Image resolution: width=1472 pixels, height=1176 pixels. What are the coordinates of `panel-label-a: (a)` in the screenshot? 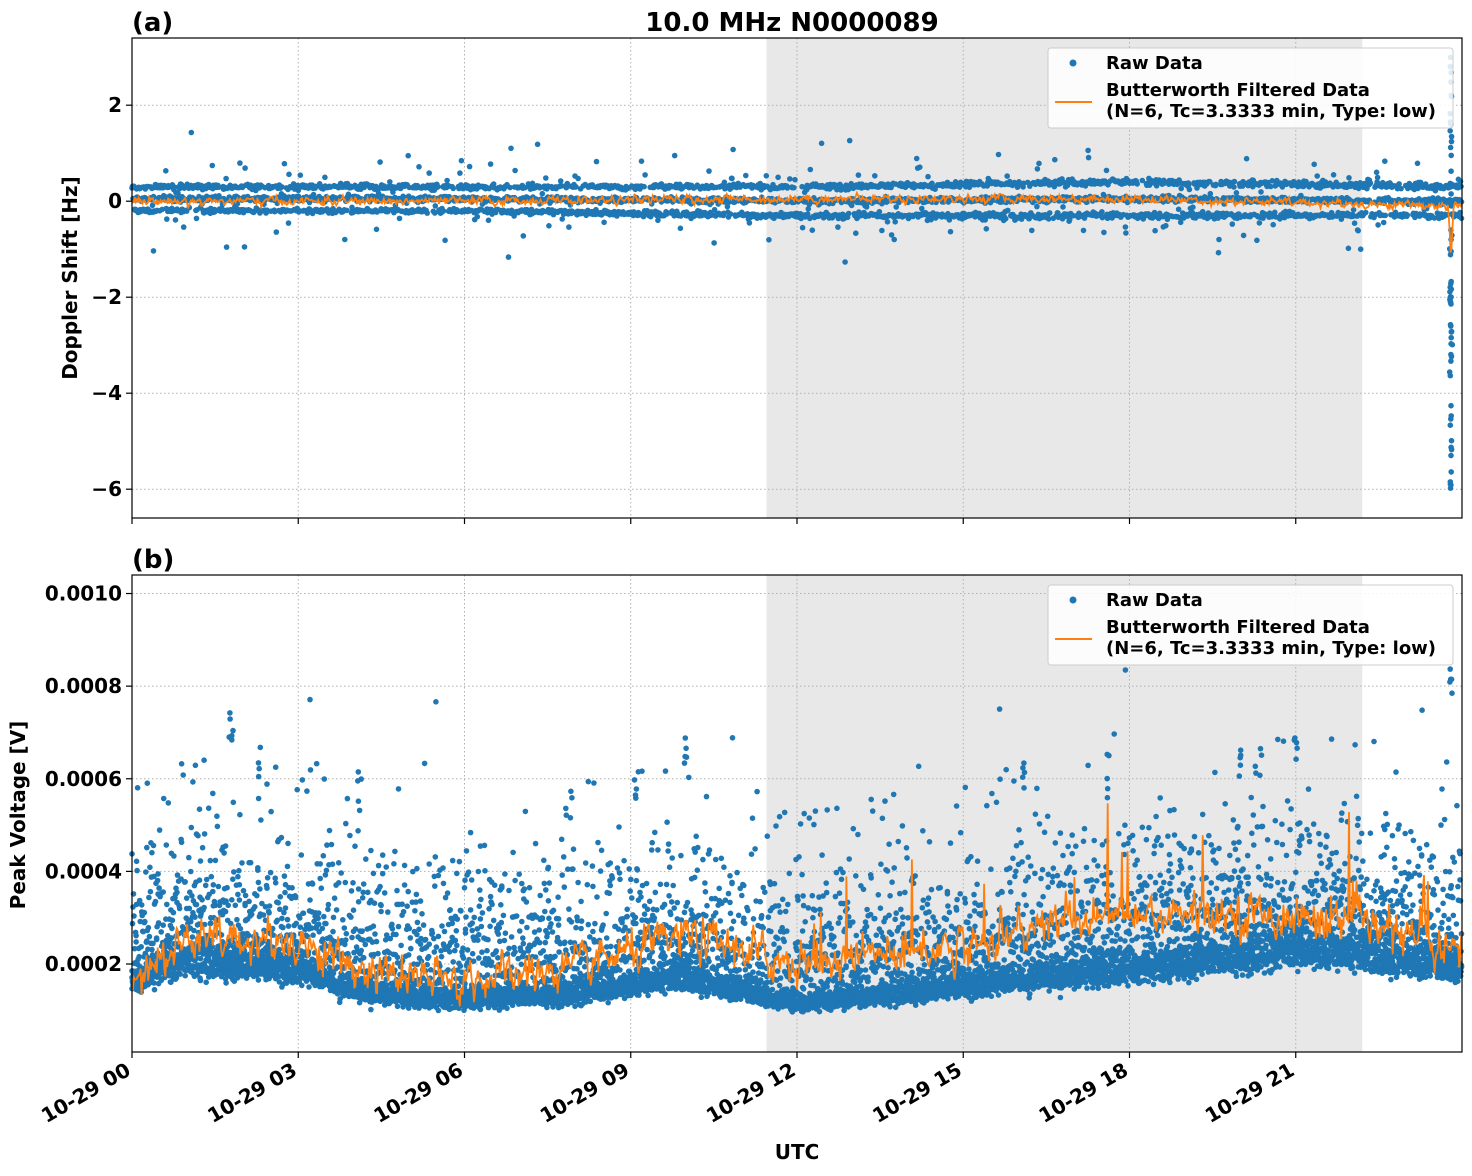 It's located at (152, 23).